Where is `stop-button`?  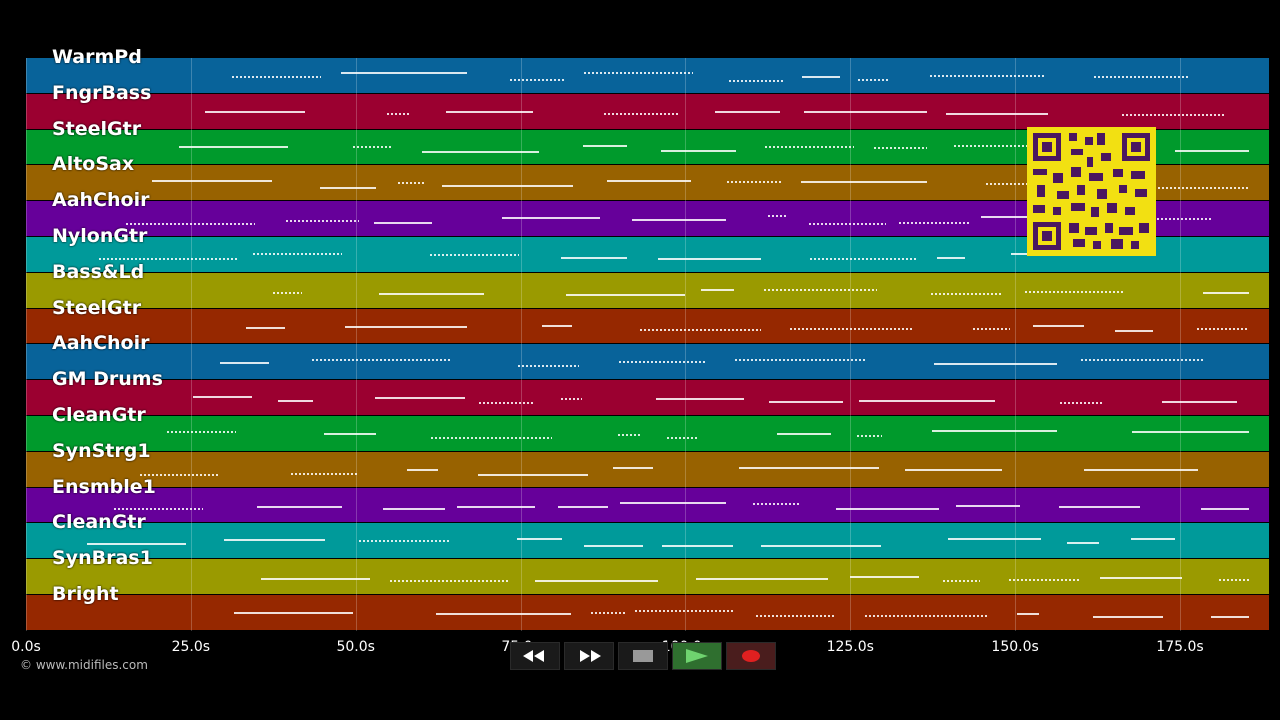 stop-button is located at coordinates (643, 656).